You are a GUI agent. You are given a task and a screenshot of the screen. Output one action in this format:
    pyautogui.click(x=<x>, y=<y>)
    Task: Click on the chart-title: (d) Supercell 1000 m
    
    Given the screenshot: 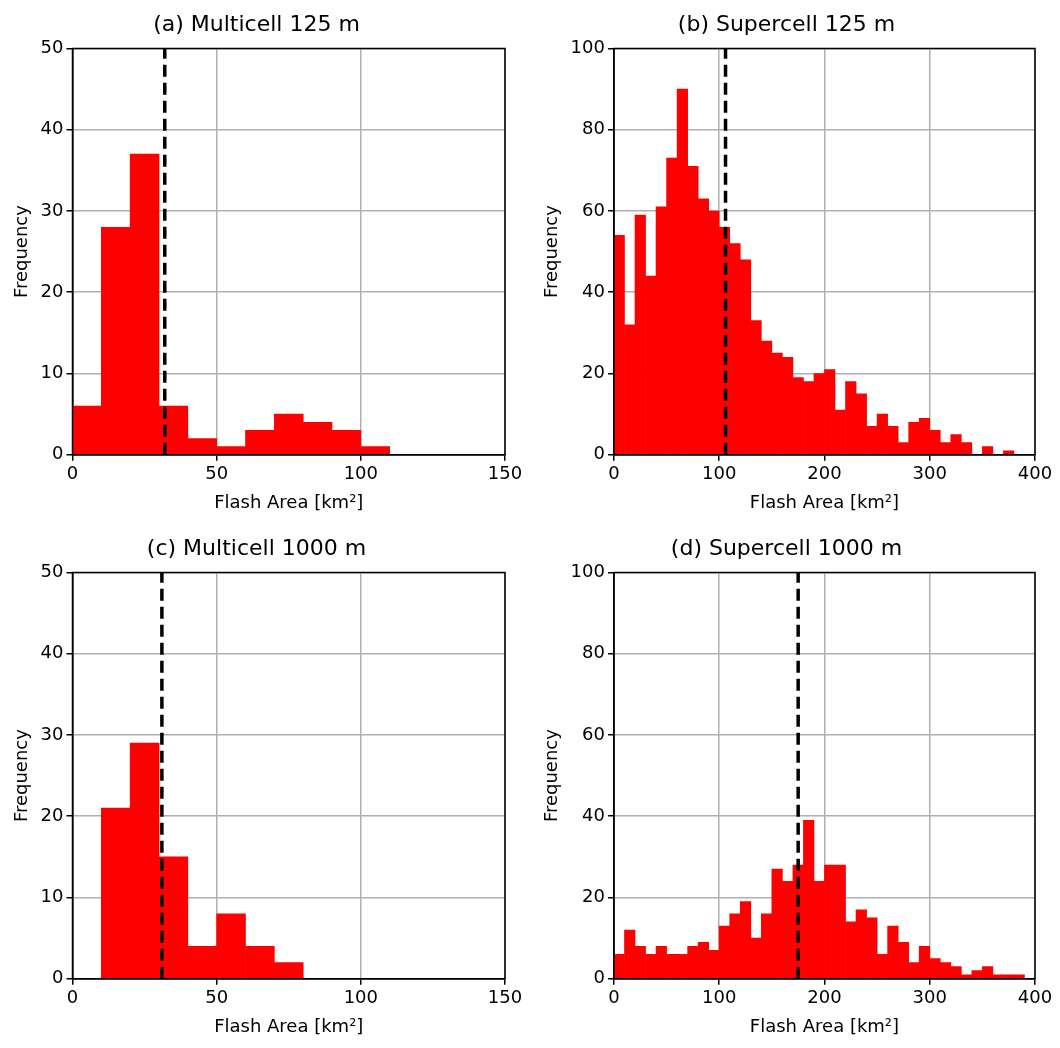 What is the action you would take?
    pyautogui.click(x=786, y=547)
    